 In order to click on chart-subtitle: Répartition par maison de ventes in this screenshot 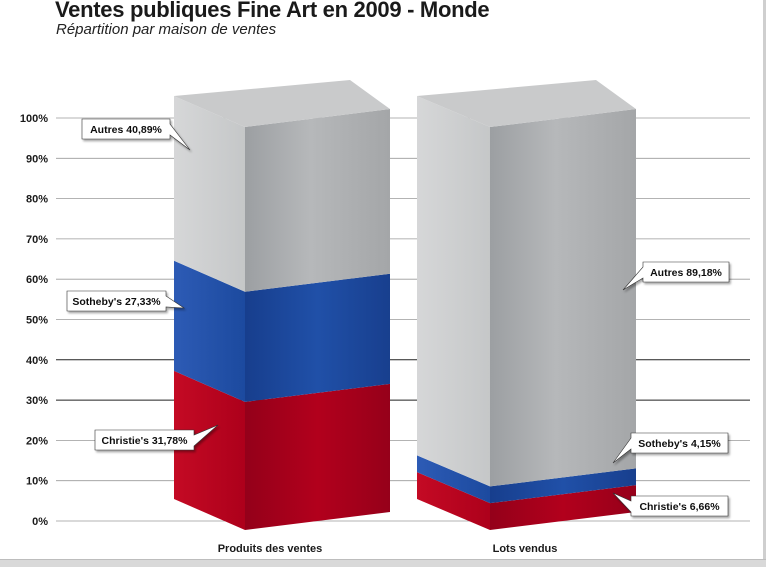, I will do `click(166, 29)`.